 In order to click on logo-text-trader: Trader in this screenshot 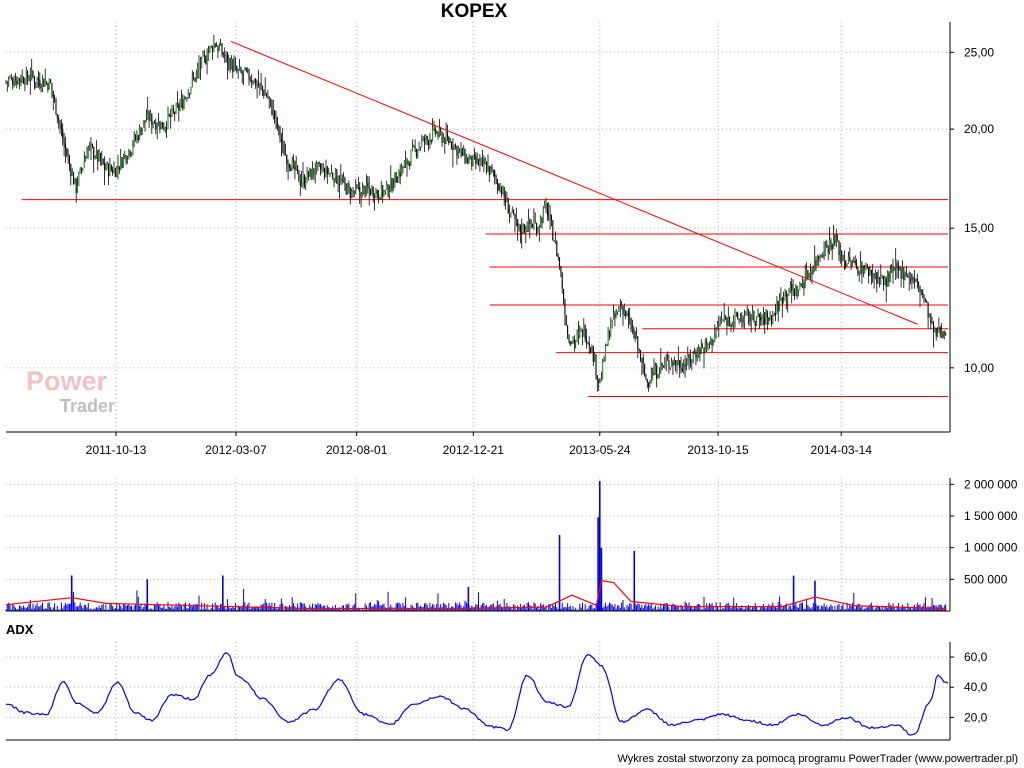, I will do `click(88, 406)`.